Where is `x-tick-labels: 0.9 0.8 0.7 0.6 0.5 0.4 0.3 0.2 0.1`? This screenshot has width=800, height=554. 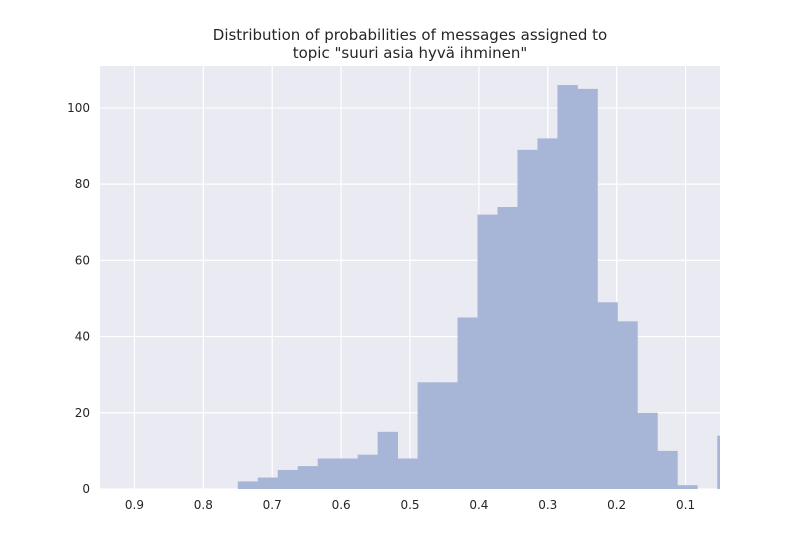
x-tick-labels: 0.9 0.8 0.7 0.6 0.5 0.4 0.3 0.2 0.1 is located at coordinates (410, 505).